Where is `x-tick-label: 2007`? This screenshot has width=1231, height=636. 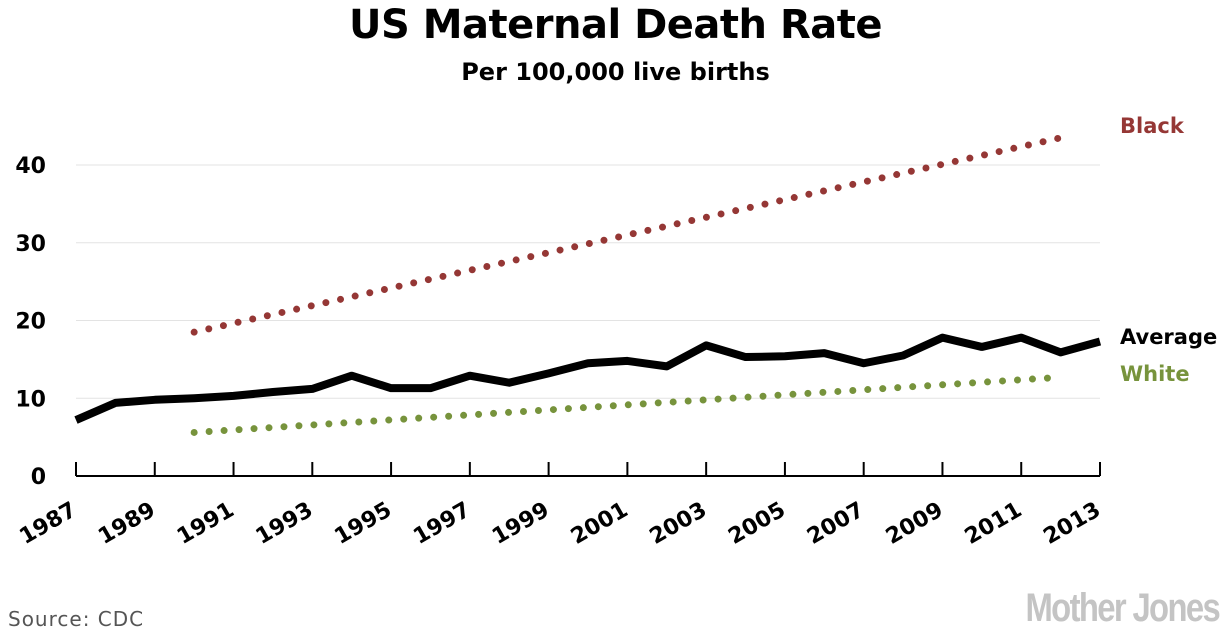
x-tick-label: 2007 is located at coordinates (836, 524).